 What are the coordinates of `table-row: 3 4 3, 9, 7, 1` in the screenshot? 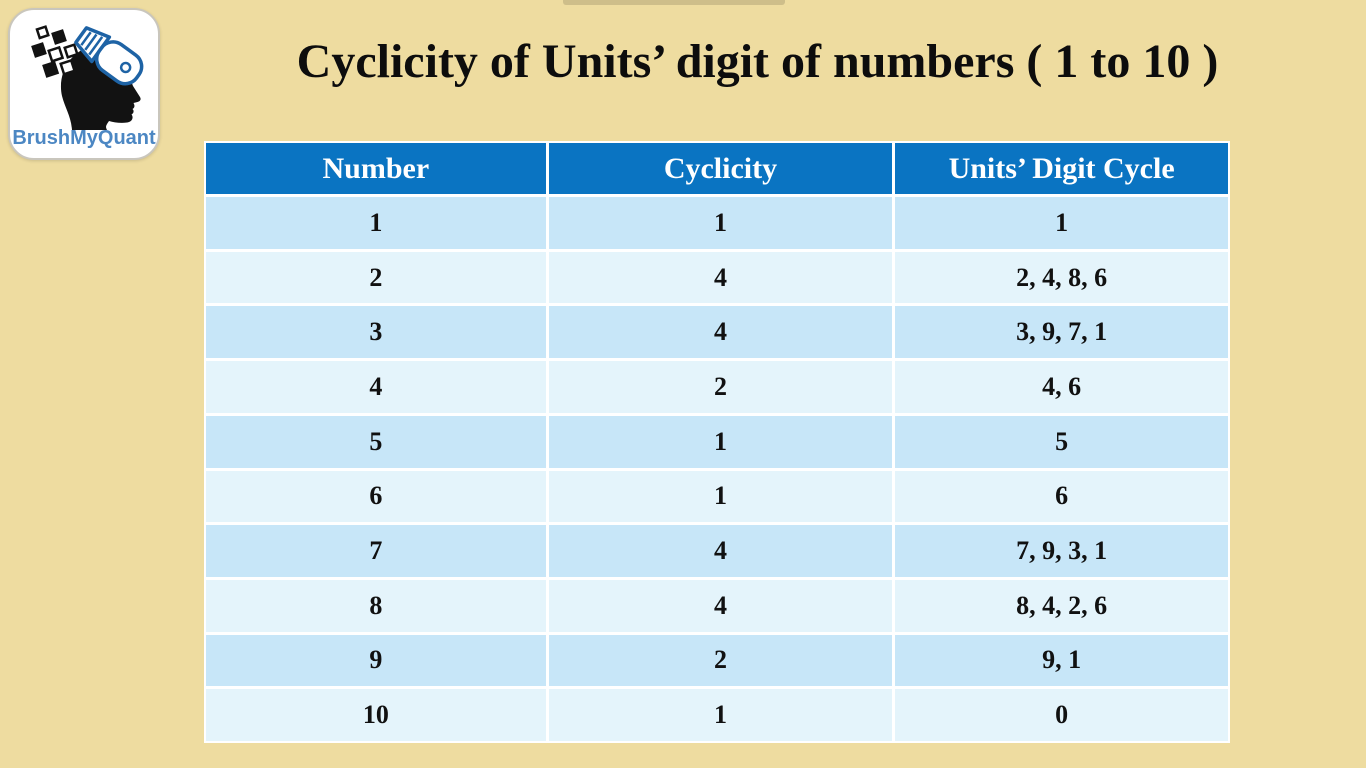 It's located at (717, 332).